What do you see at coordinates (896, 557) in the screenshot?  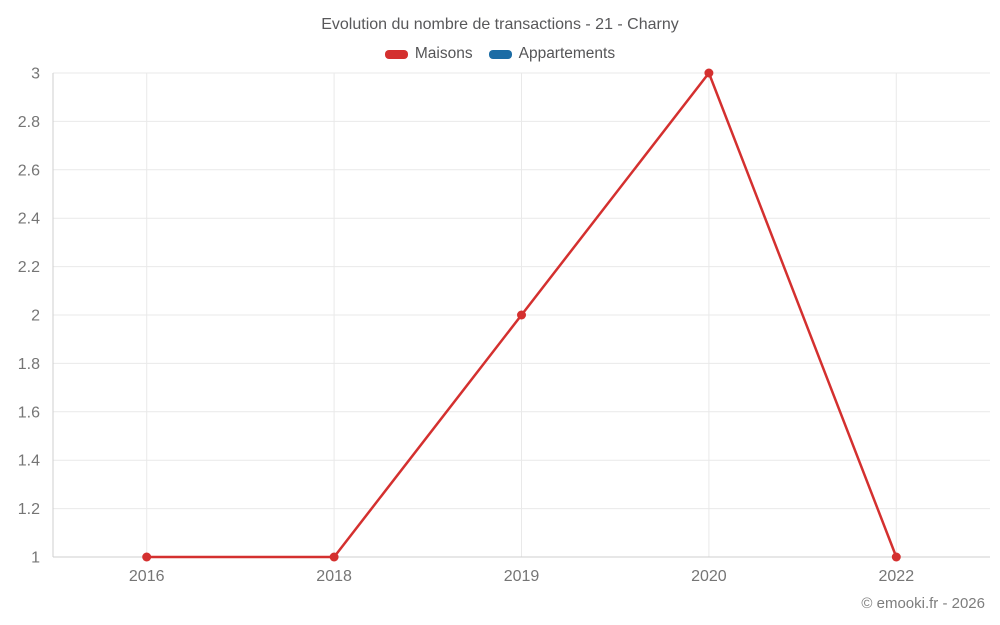 I see `data-point-maisons-2022` at bounding box center [896, 557].